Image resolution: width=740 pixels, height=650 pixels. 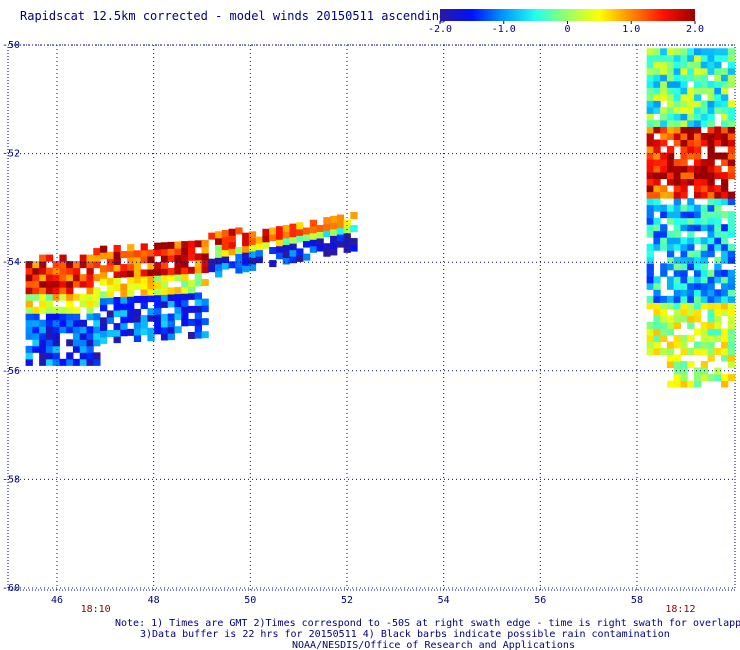 I want to click on colorbar-tick-label: 0, so click(x=567, y=29).